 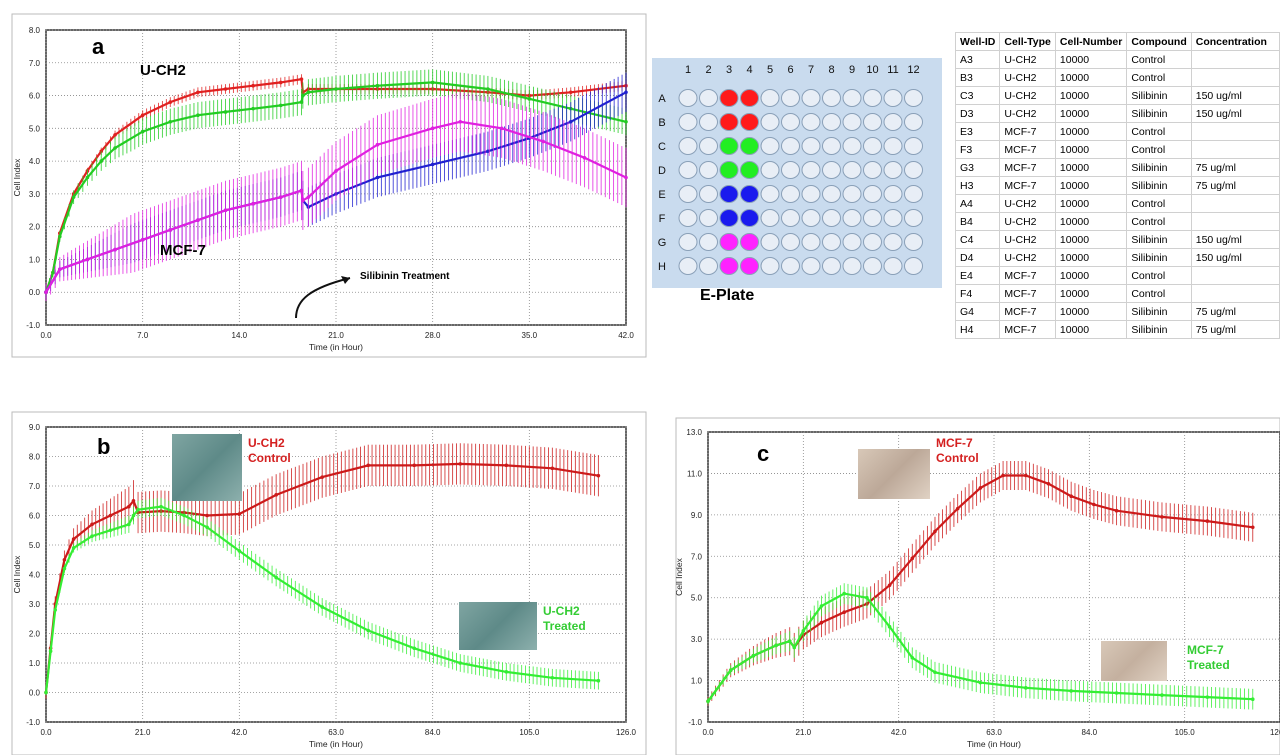 What do you see at coordinates (1205, 650) in the screenshot?
I see `panel-c-treated-line1: MCF-7` at bounding box center [1205, 650].